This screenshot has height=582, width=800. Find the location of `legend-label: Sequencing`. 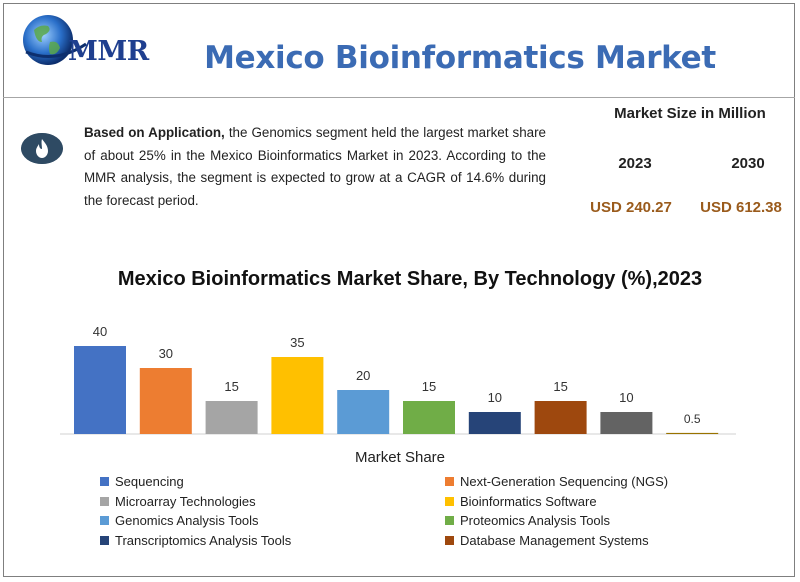

legend-label: Sequencing is located at coordinates (149, 481).